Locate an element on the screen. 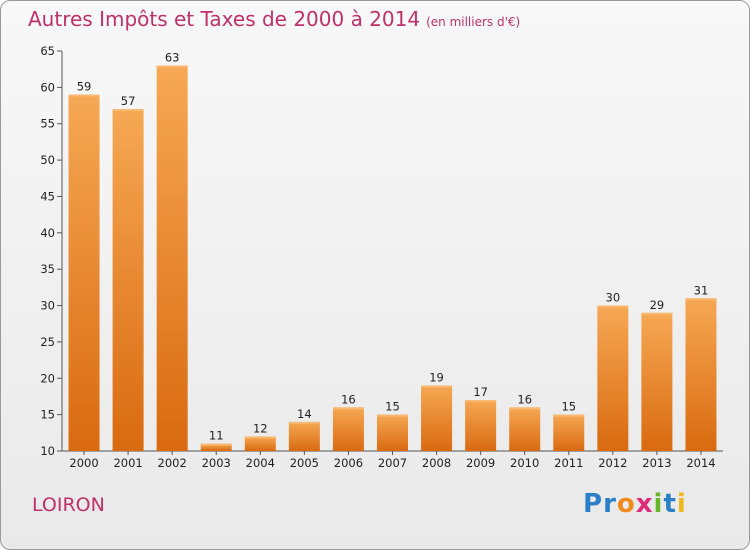  x-tick-label: 2013 is located at coordinates (656, 463).